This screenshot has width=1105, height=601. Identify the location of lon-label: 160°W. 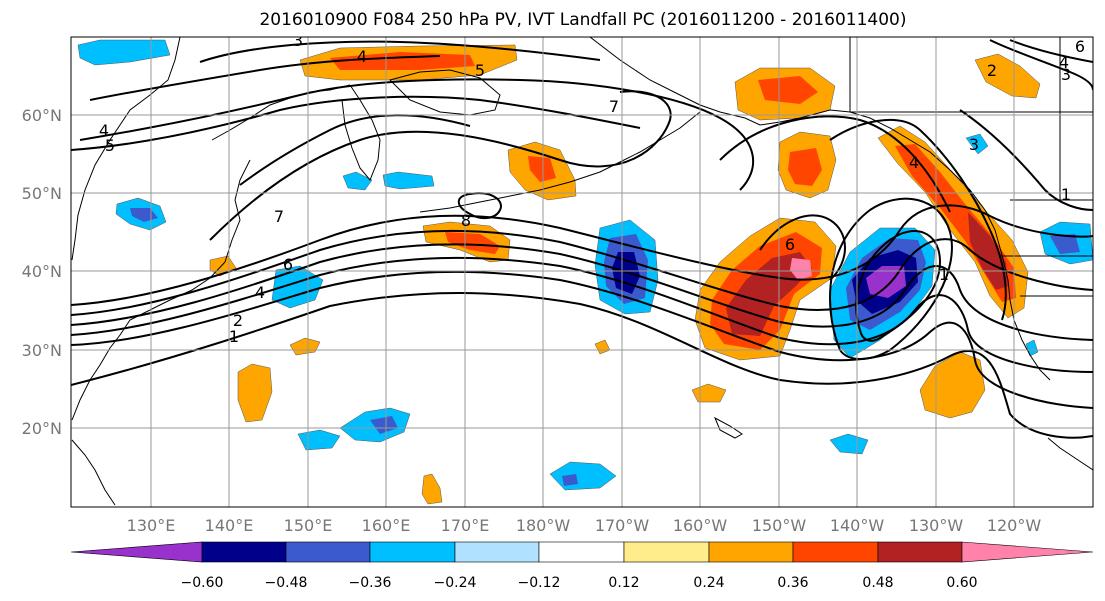
(700, 525).